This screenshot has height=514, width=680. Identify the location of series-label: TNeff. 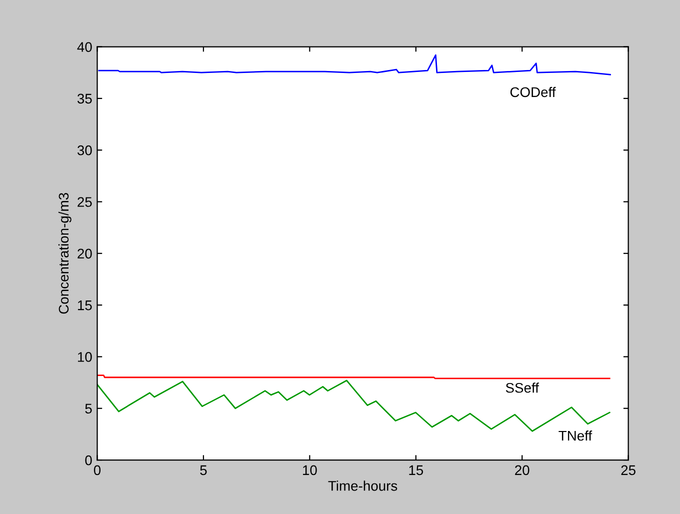
(575, 435).